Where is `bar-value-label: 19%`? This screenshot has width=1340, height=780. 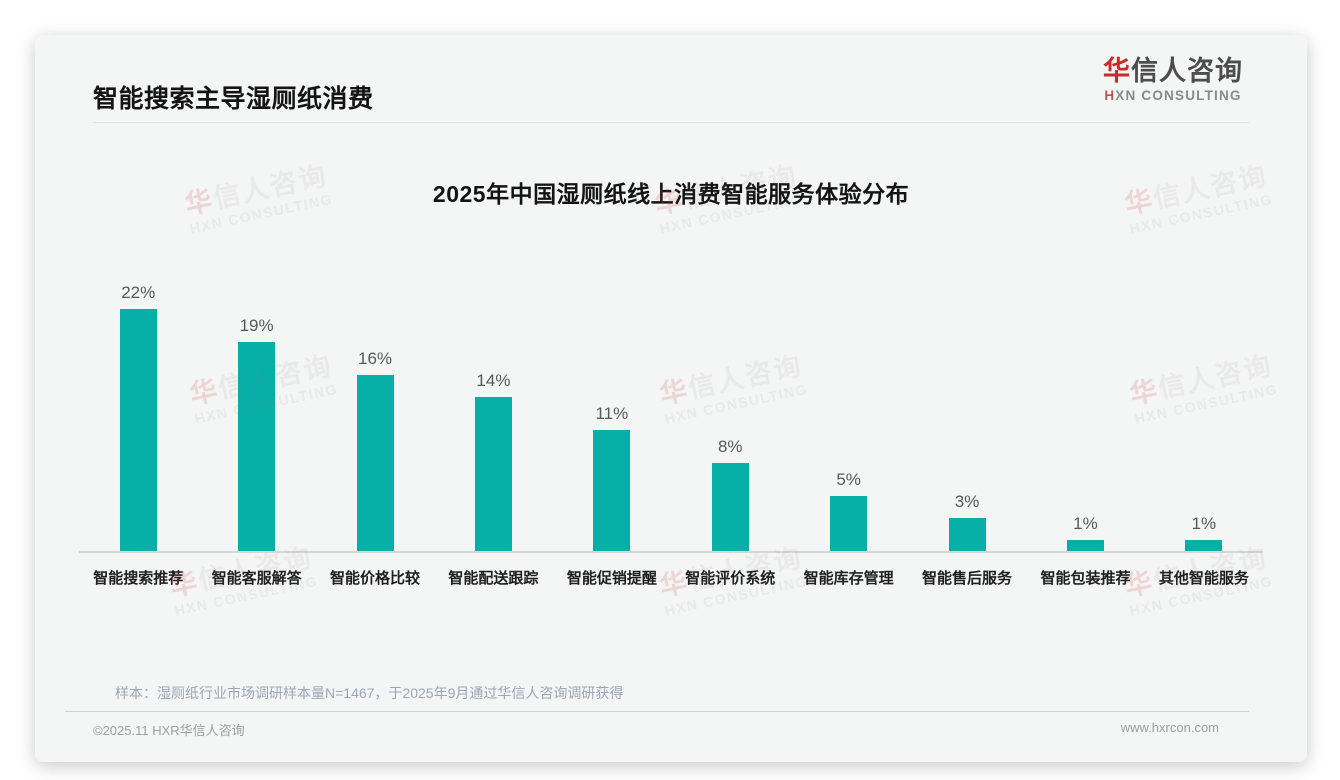
bar-value-label: 19% is located at coordinates (256, 325).